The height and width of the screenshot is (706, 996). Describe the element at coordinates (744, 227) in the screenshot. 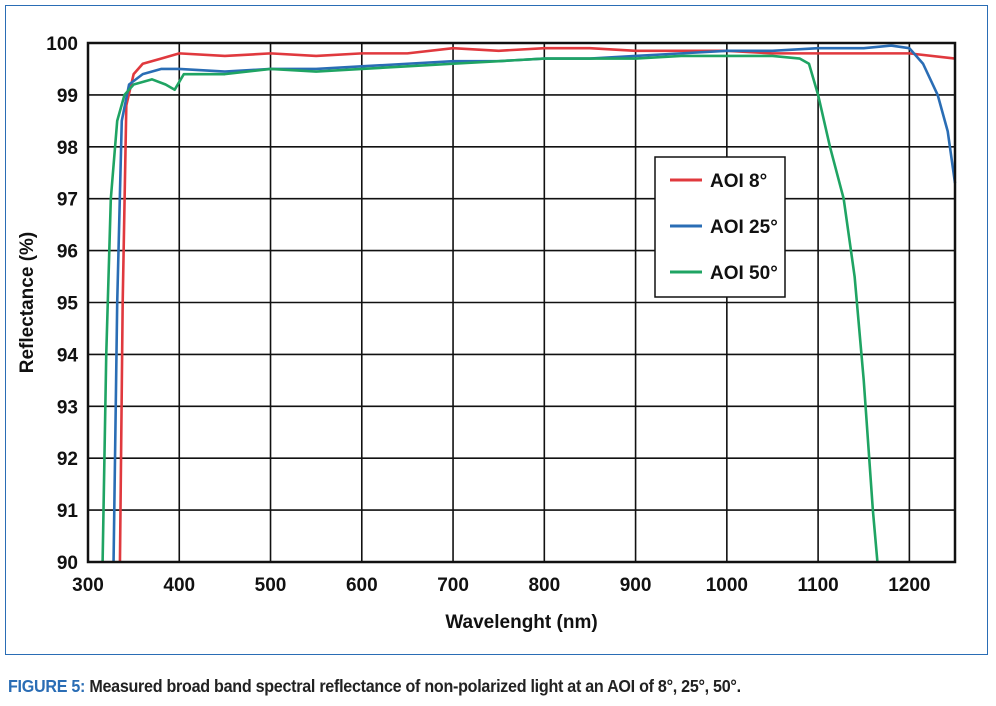

I see `legend-label-aoi-25: AOI 25°` at that location.